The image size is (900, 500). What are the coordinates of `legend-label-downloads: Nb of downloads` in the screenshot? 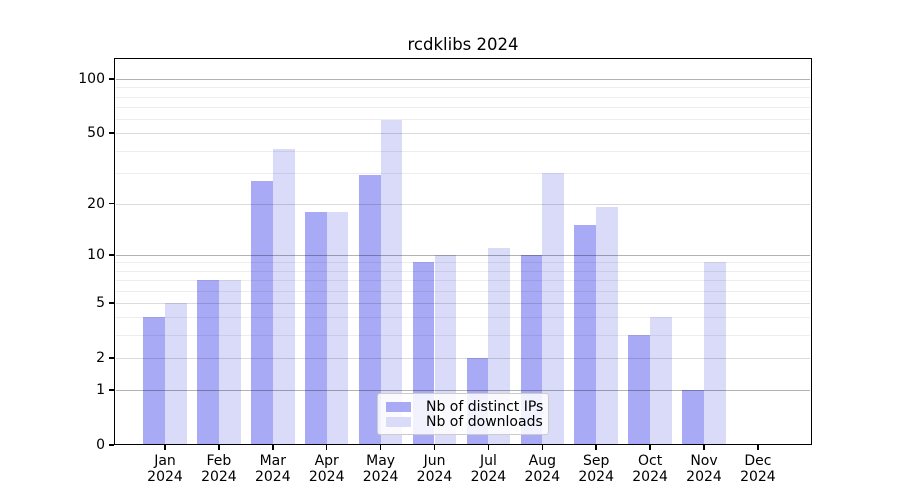 It's located at (484, 422).